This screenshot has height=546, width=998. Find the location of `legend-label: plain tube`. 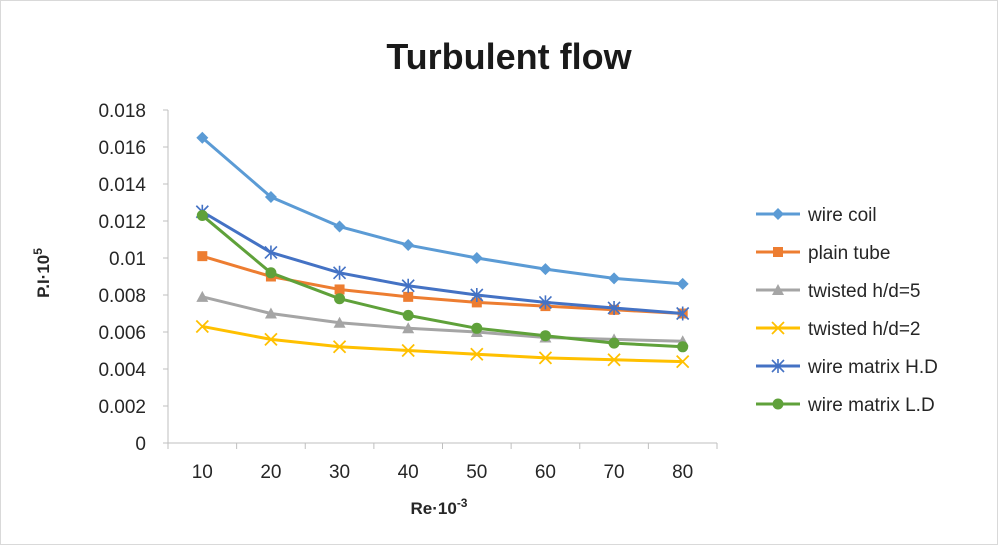

legend-label: plain tube is located at coordinates (849, 253).